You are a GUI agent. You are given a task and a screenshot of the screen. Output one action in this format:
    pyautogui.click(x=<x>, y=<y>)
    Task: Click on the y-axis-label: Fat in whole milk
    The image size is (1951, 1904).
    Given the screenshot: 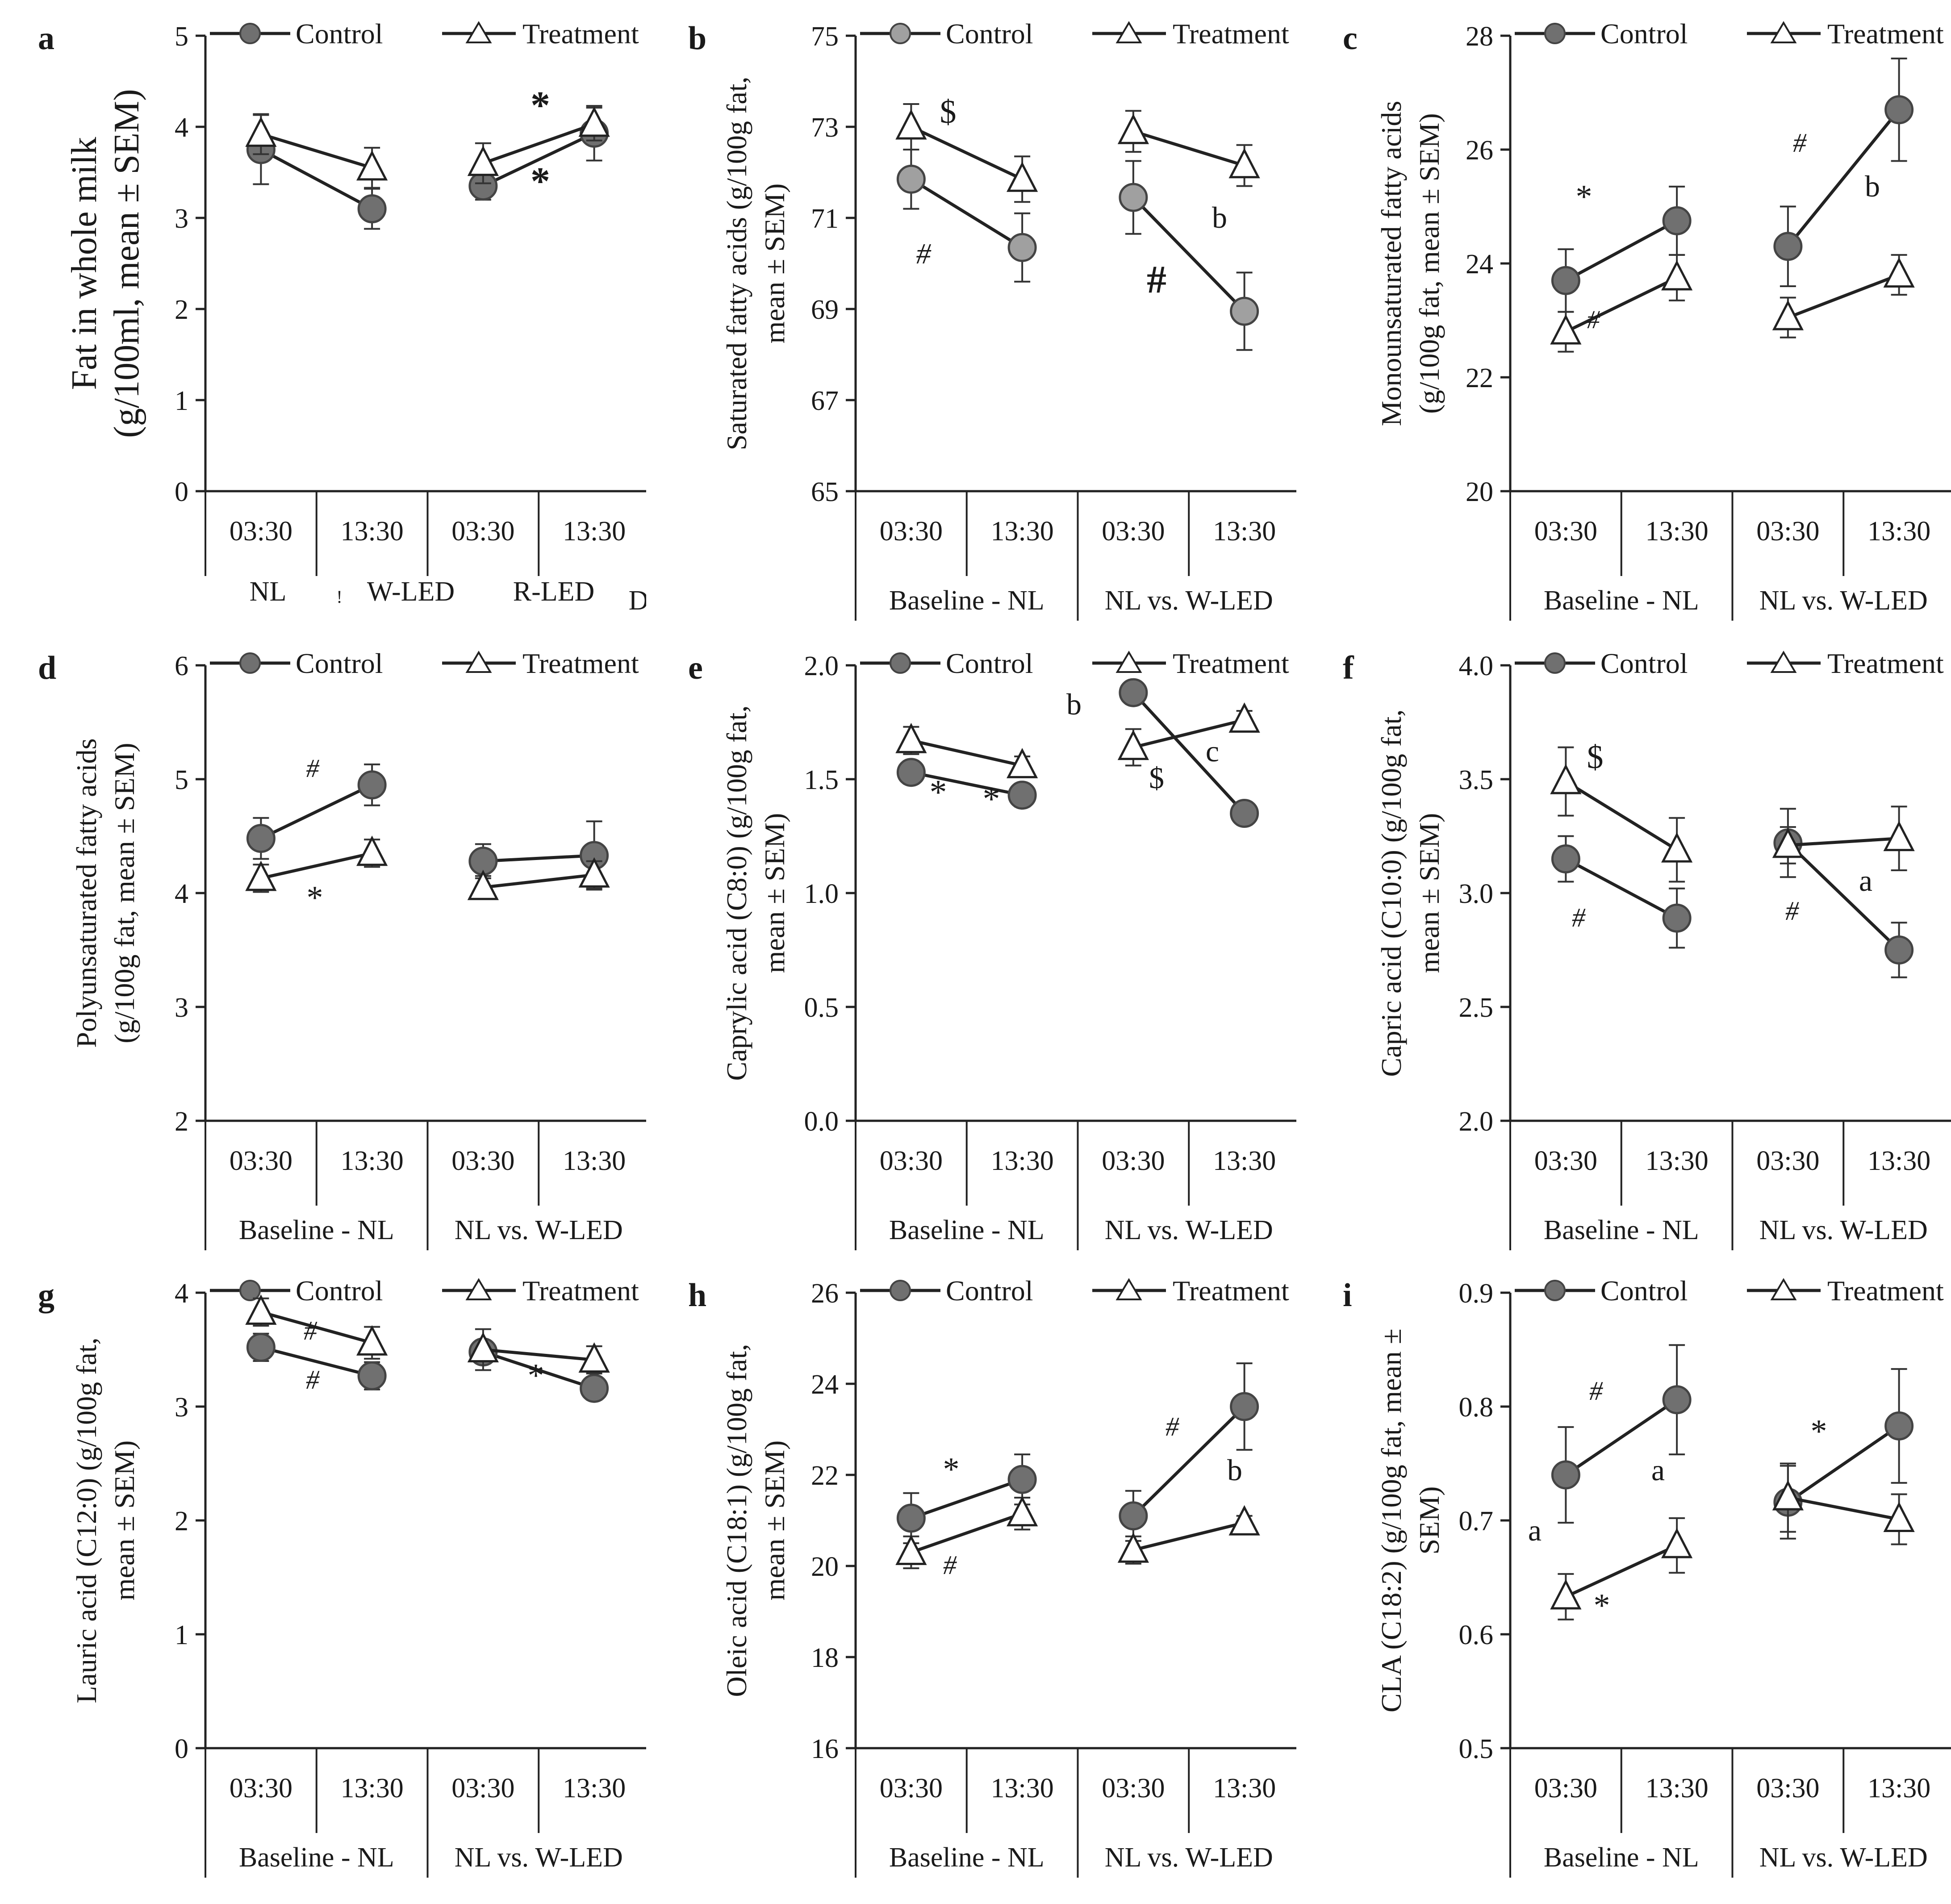 What is the action you would take?
    pyautogui.click(x=84, y=263)
    